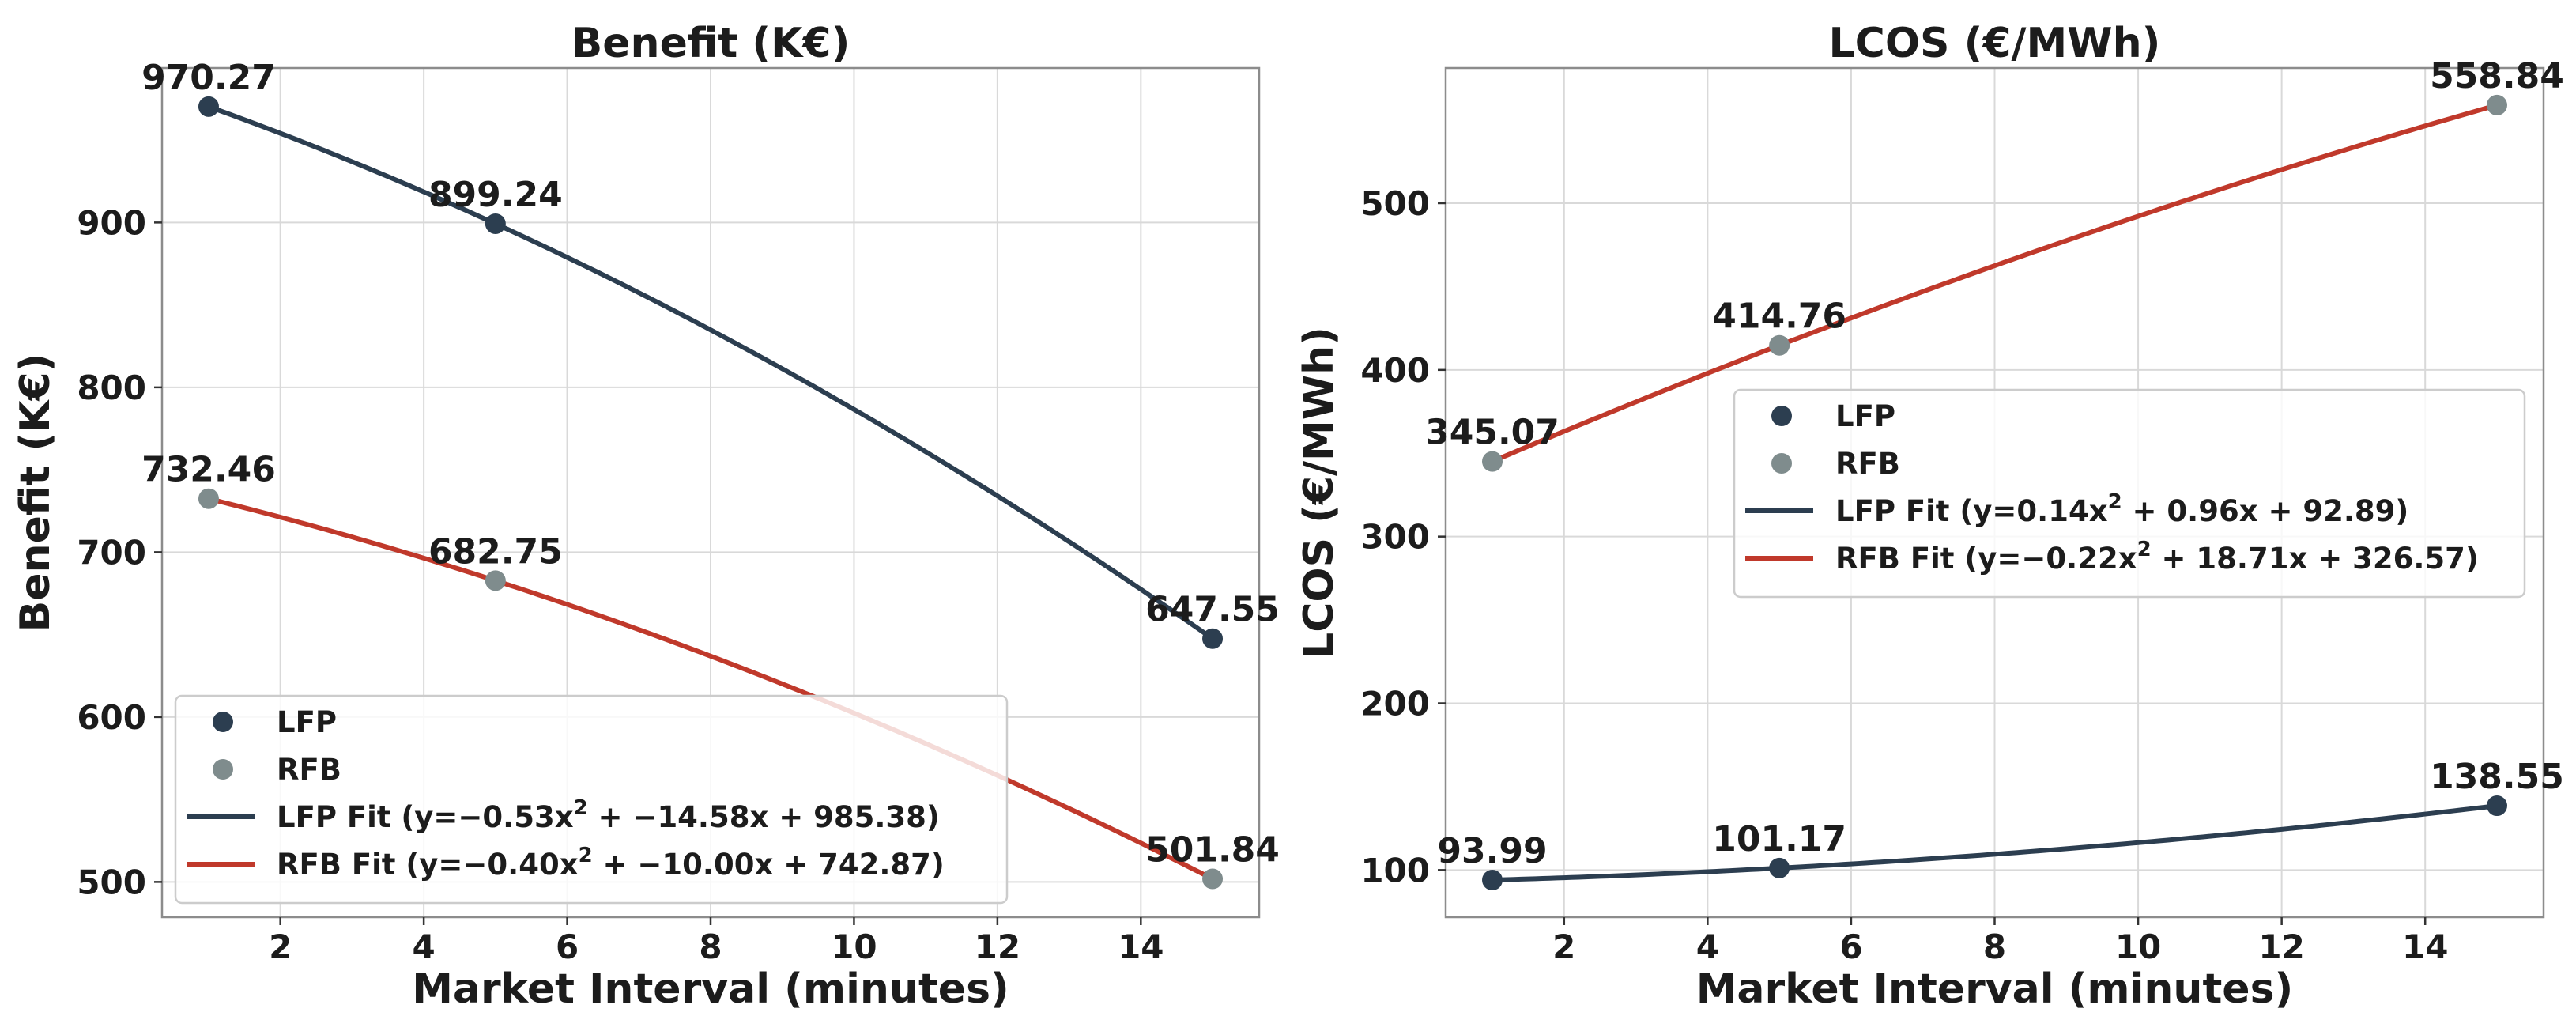 The image size is (2576, 1035). I want to click on lfp-fit-line, so click(1995, 842).